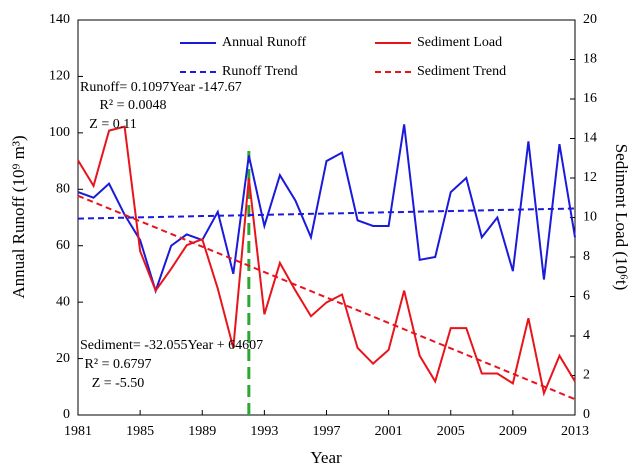  I want to click on series-line, so click(326, 213).